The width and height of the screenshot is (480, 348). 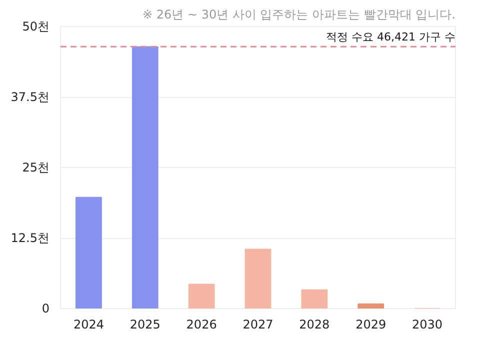 I want to click on x-tick-label: 2030, so click(x=427, y=325).